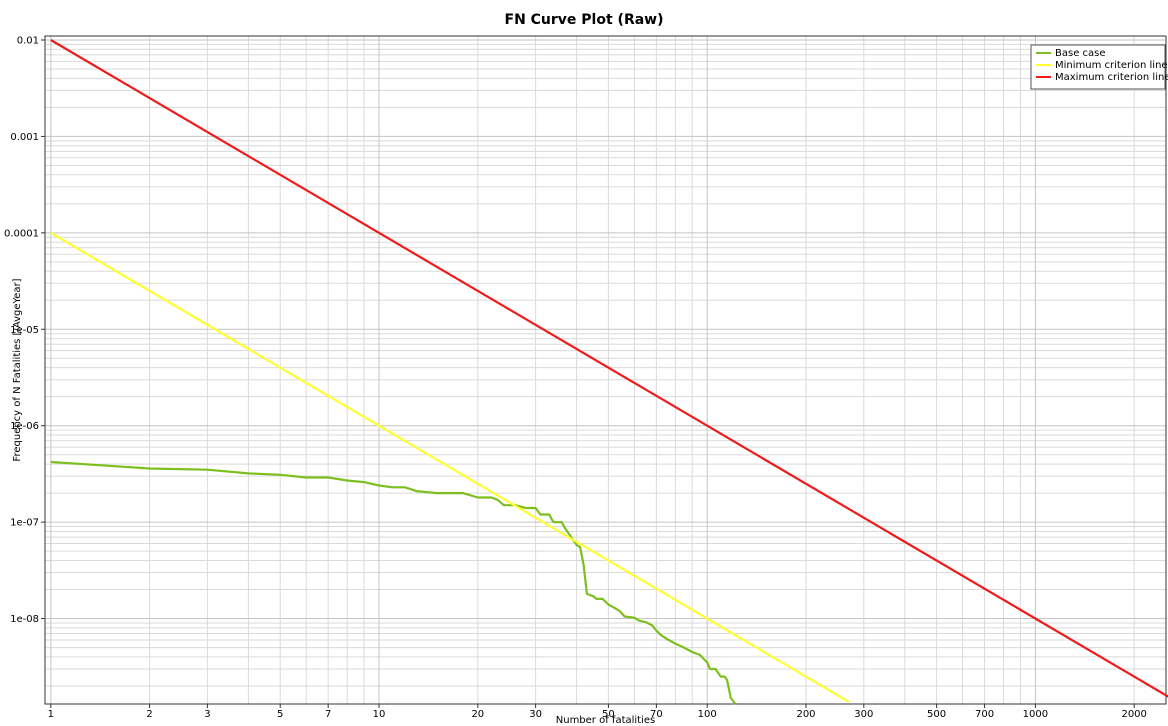  Describe the element at coordinates (1133, 714) in the screenshot. I see `x-tick-label: 2000` at that location.